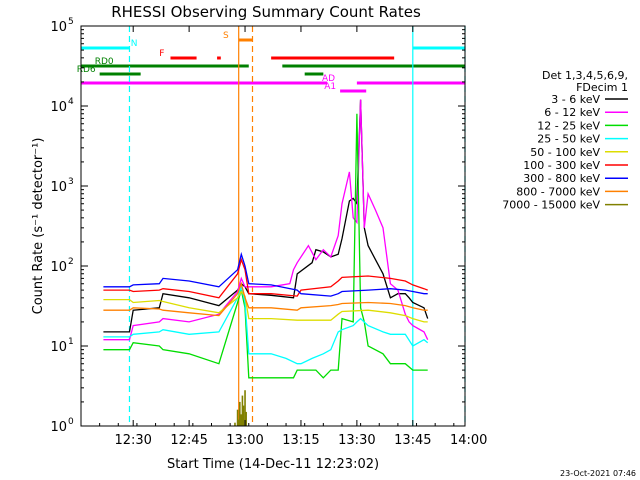 This screenshot has height=480, width=640. I want to click on flag-label-n: N, so click(134, 44).